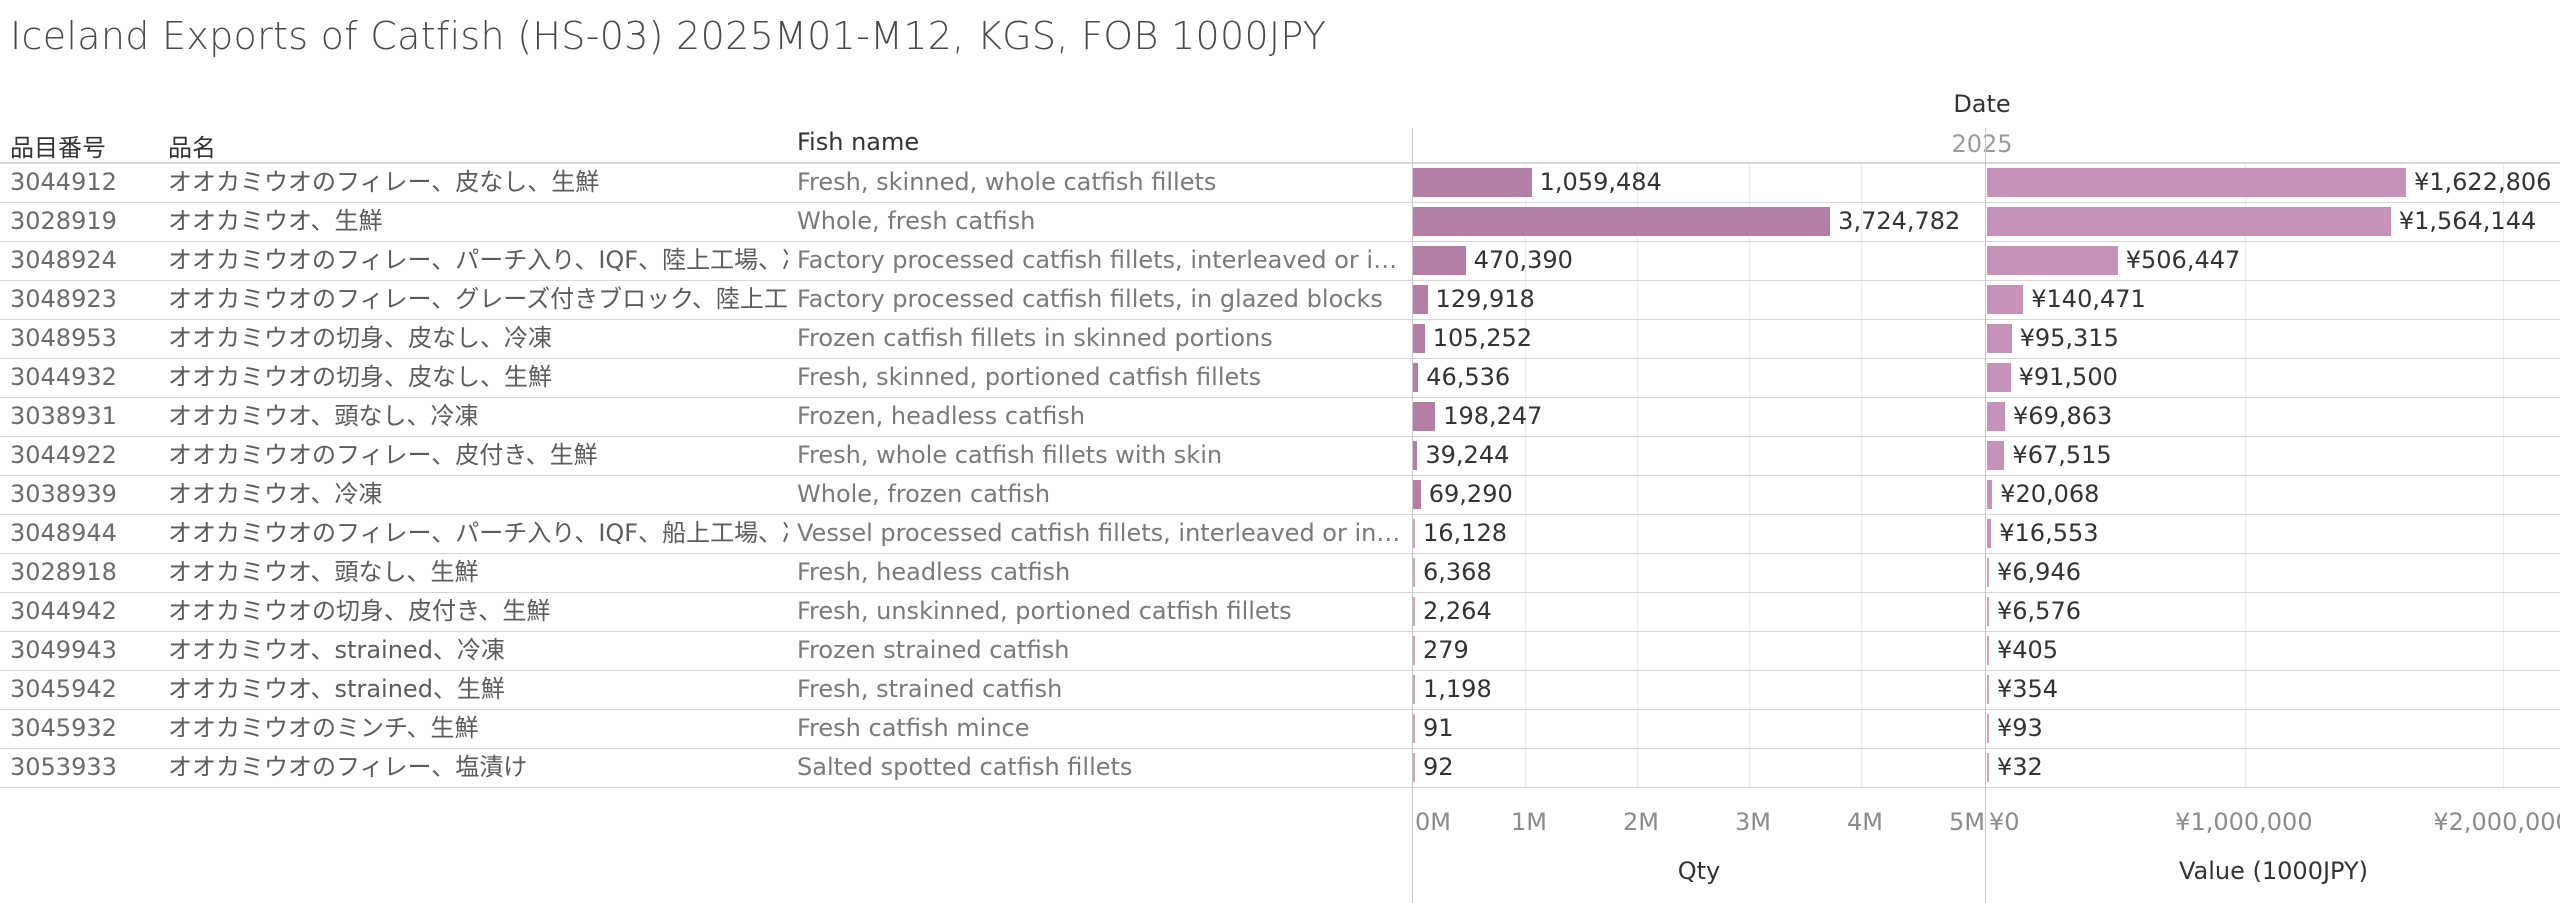 The height and width of the screenshot is (903, 2560). Describe the element at coordinates (63, 650) in the screenshot. I see `item-code: 3049943` at that location.